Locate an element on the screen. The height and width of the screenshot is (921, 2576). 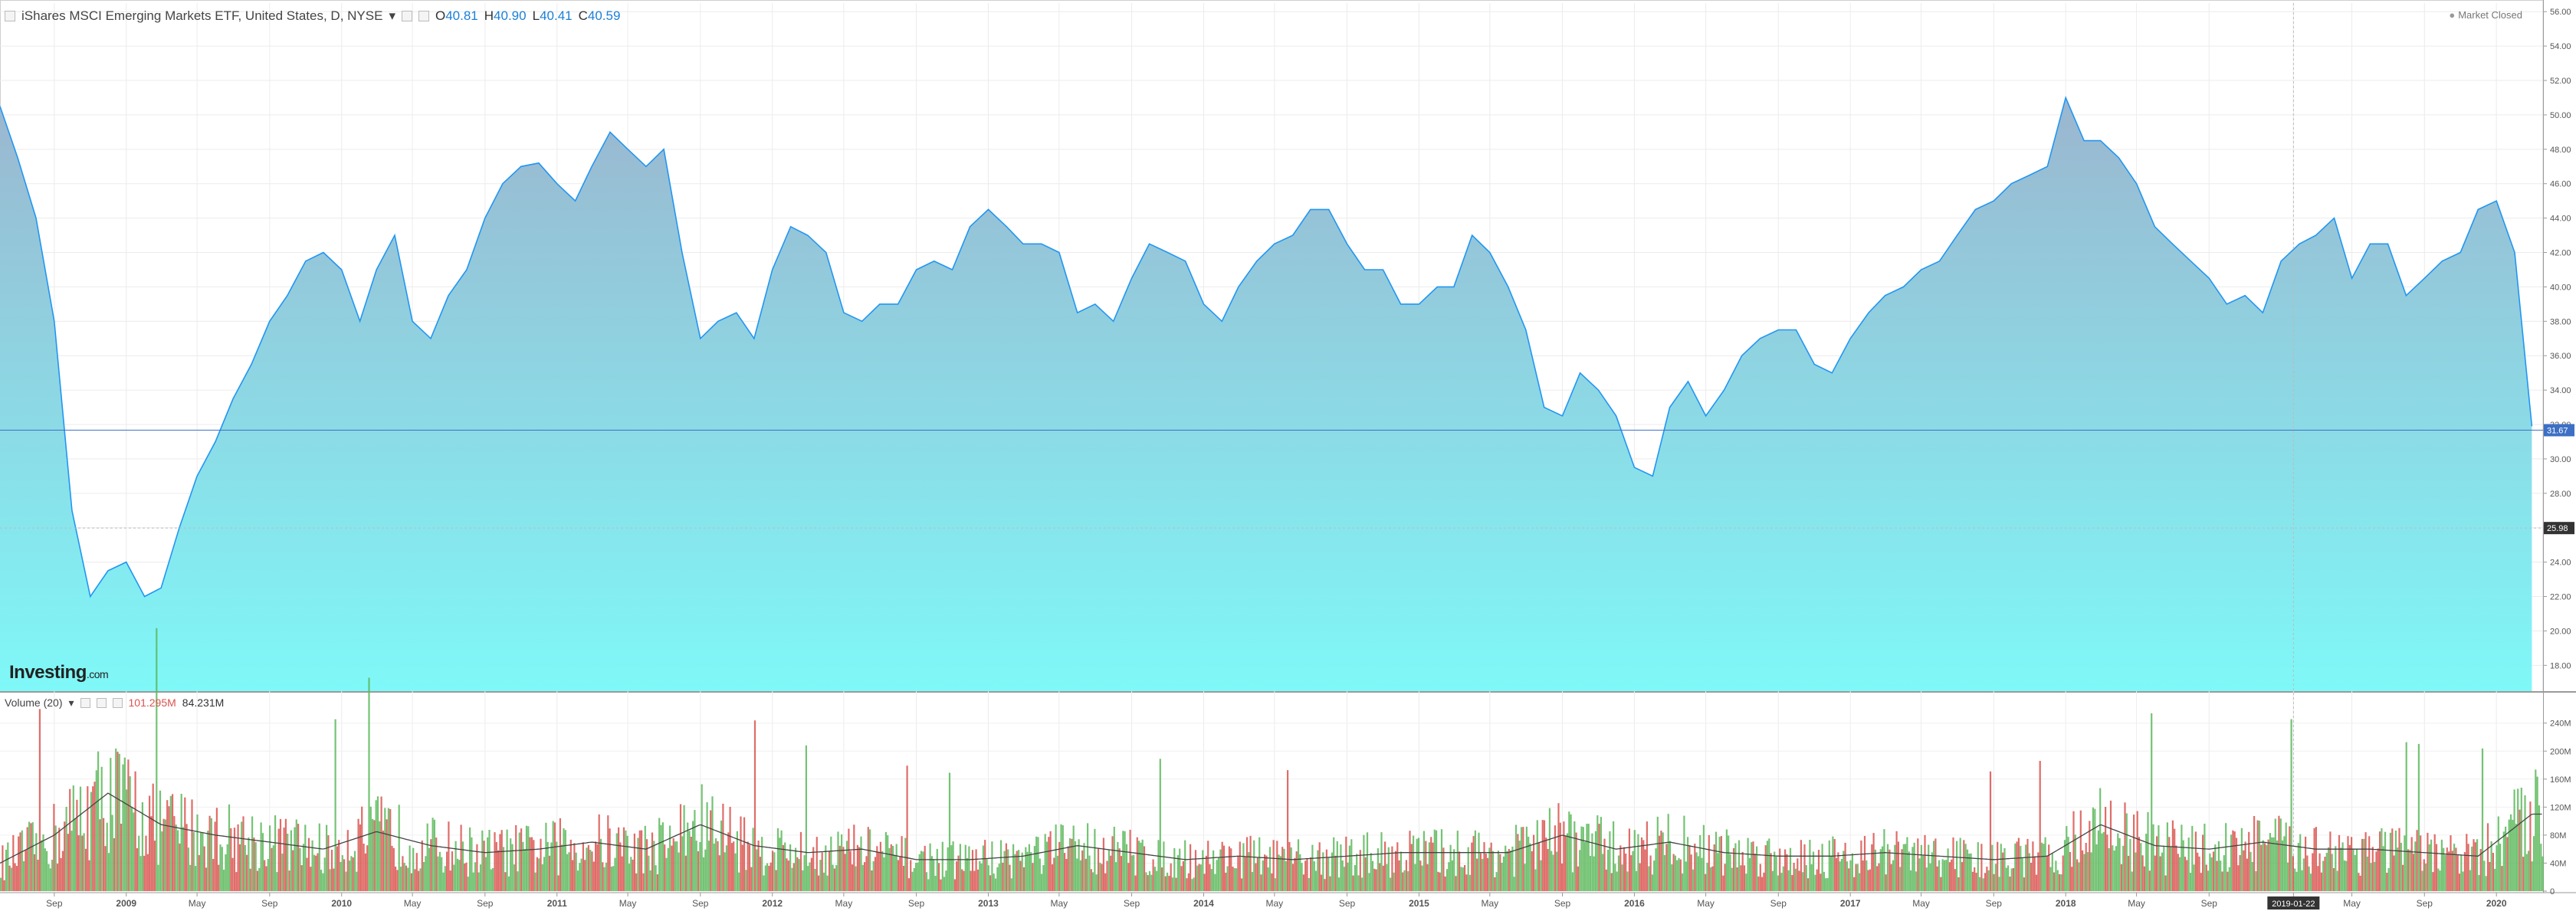
y-tick-label: 42.00 is located at coordinates (2560, 253).